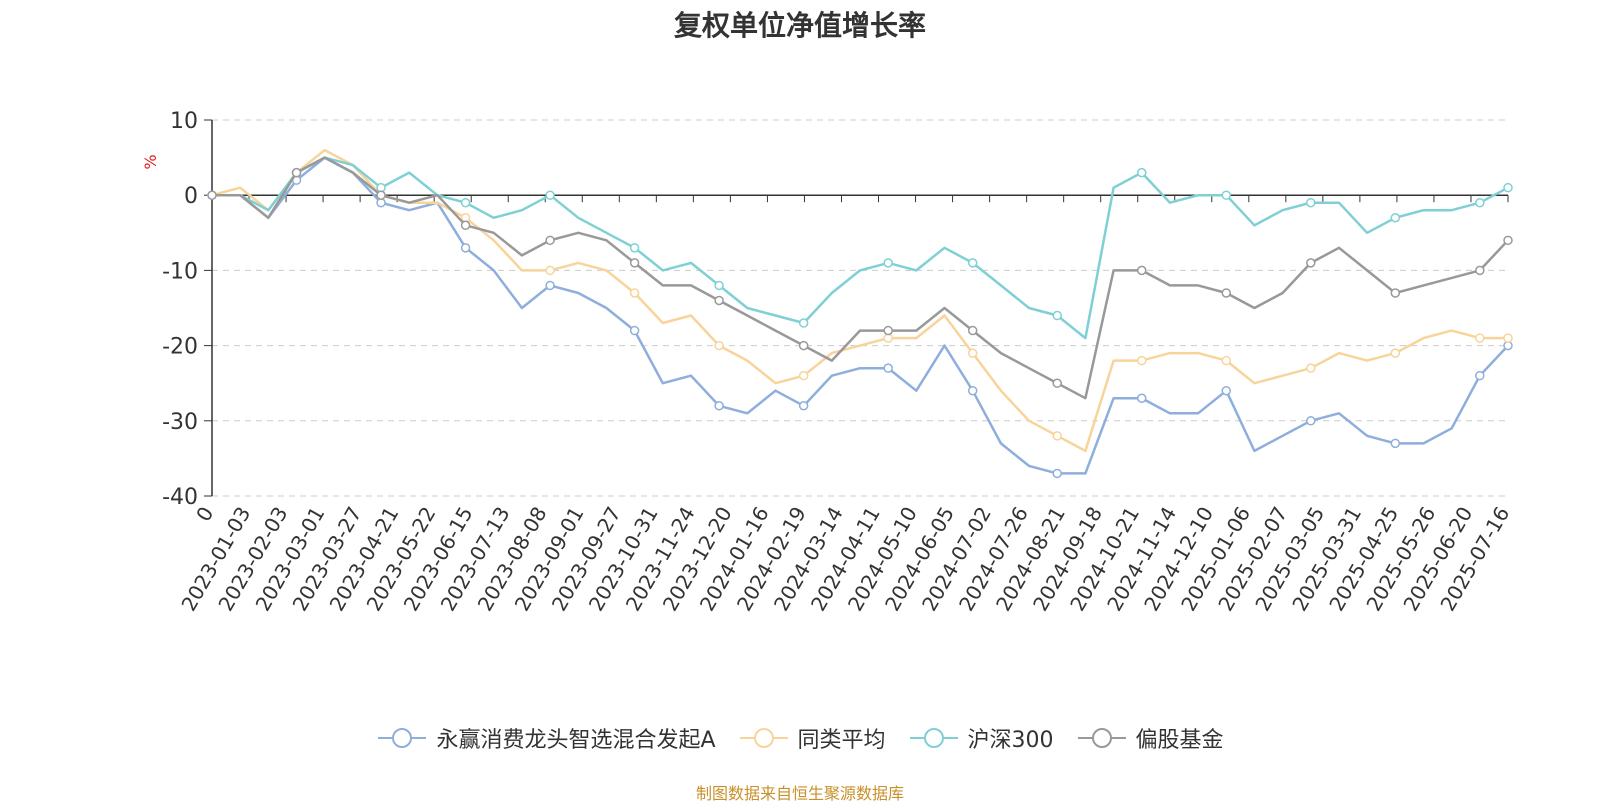 The height and width of the screenshot is (804, 1600). I want to click on y-tick-label: -20, so click(180, 347).